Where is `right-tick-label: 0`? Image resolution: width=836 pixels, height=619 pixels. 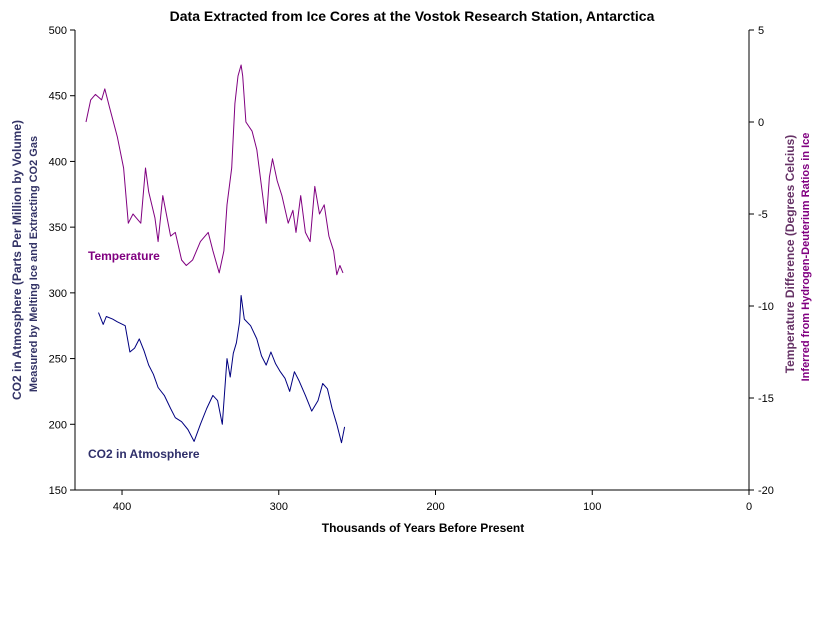
right-tick-label: 0 is located at coordinates (761, 123).